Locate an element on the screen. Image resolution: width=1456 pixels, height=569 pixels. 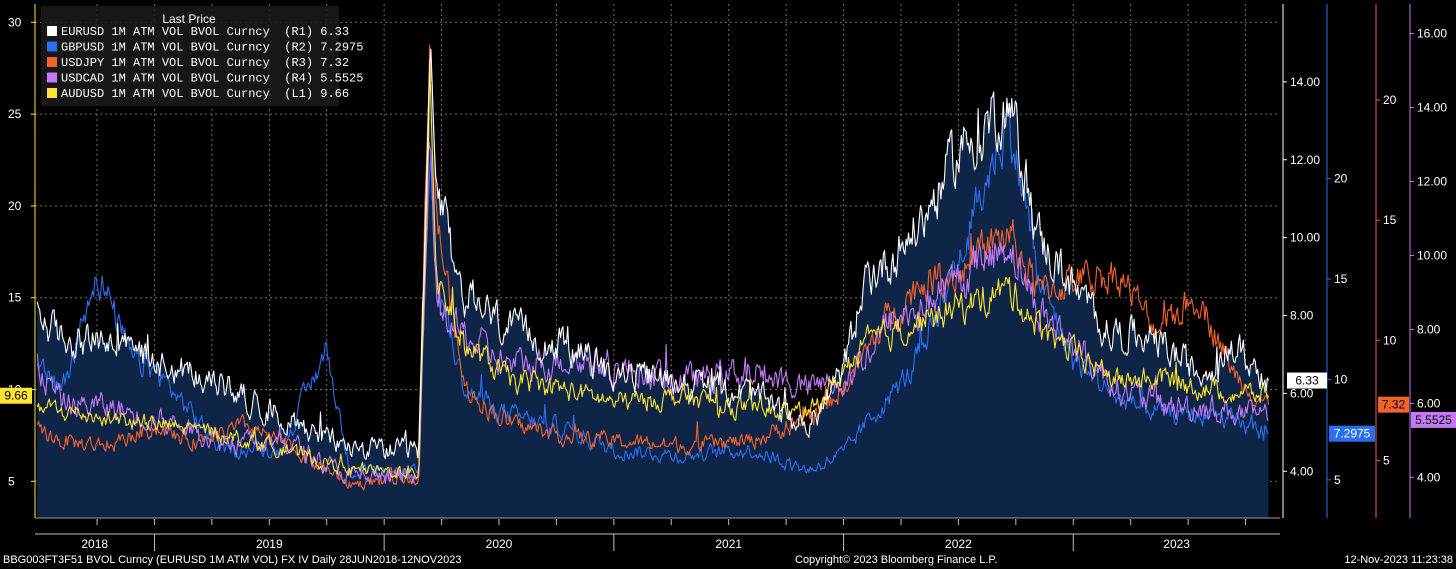
legend-entry: EURUSD 1M ATM VOL BVOL Curncy (R1) 6.33 is located at coordinates (205, 32).